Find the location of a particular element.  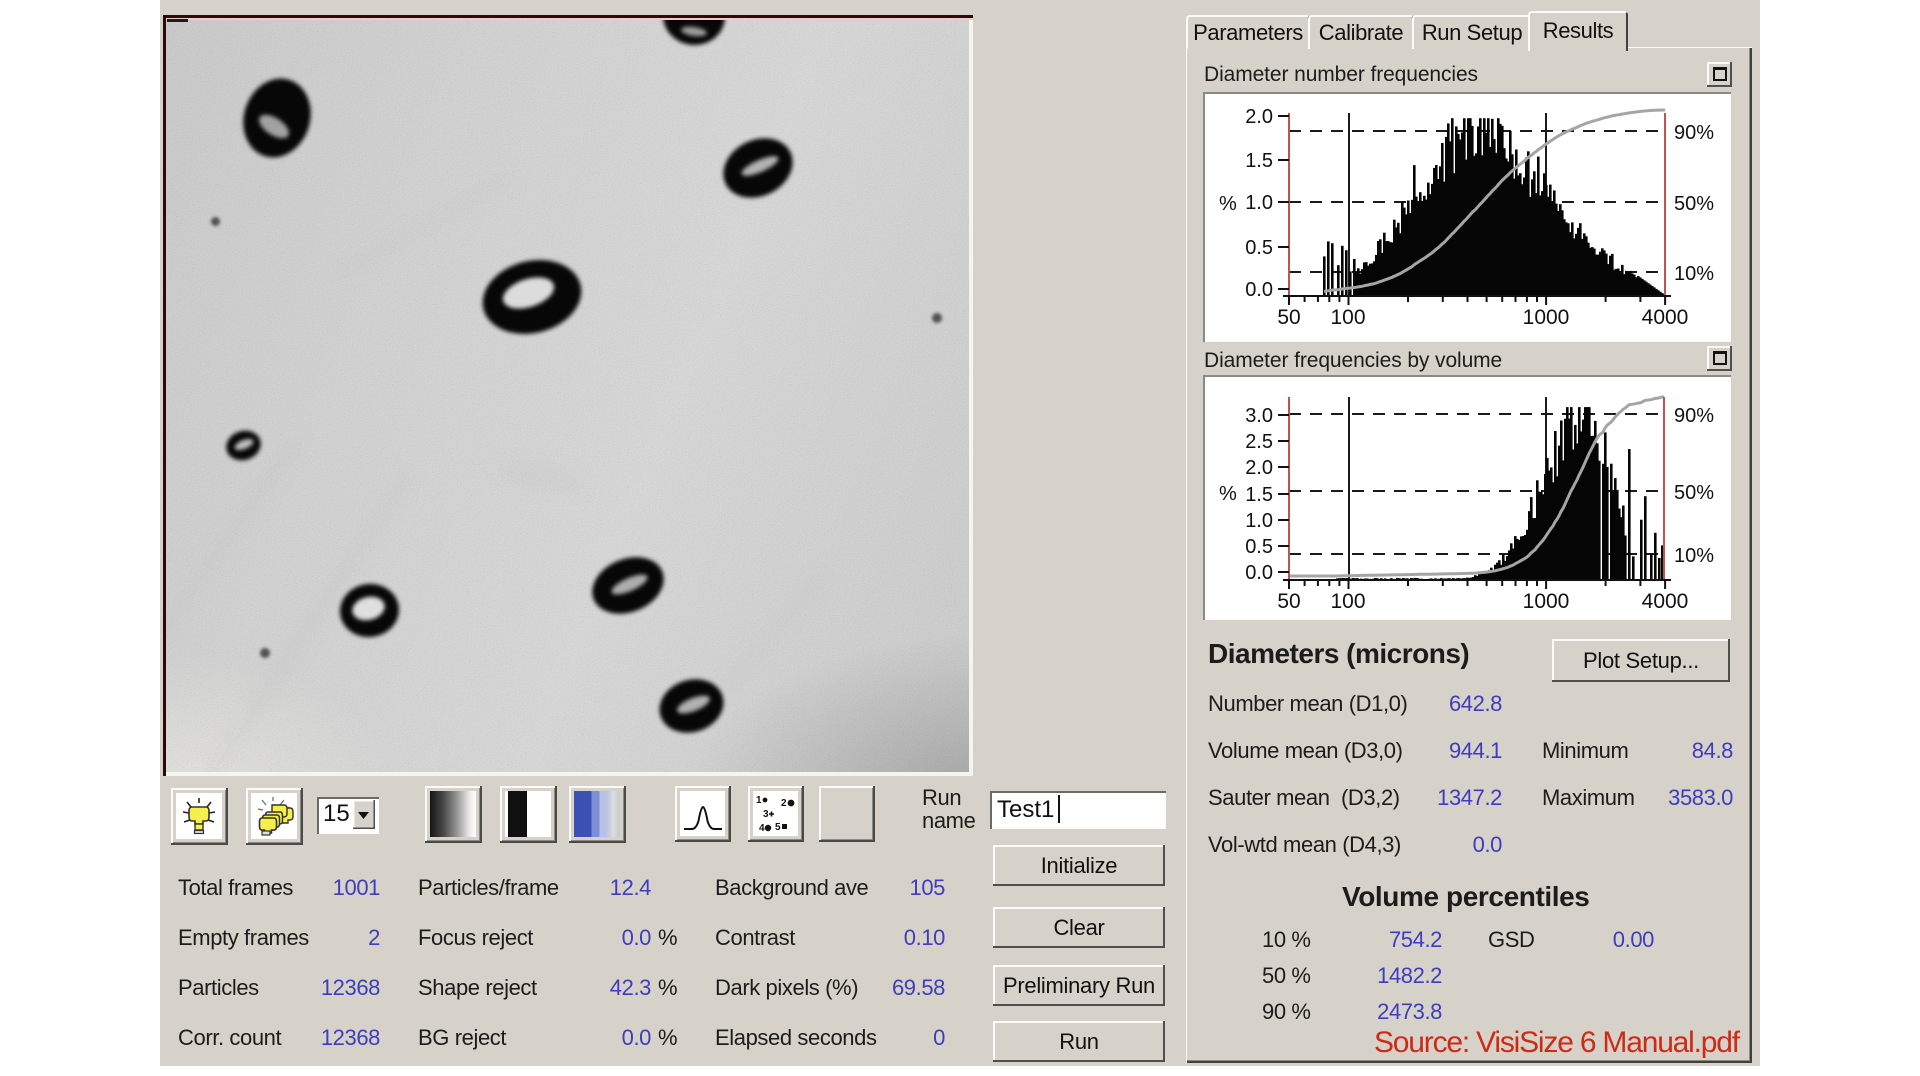

svg-text: 3 is located at coordinates (766, 814).